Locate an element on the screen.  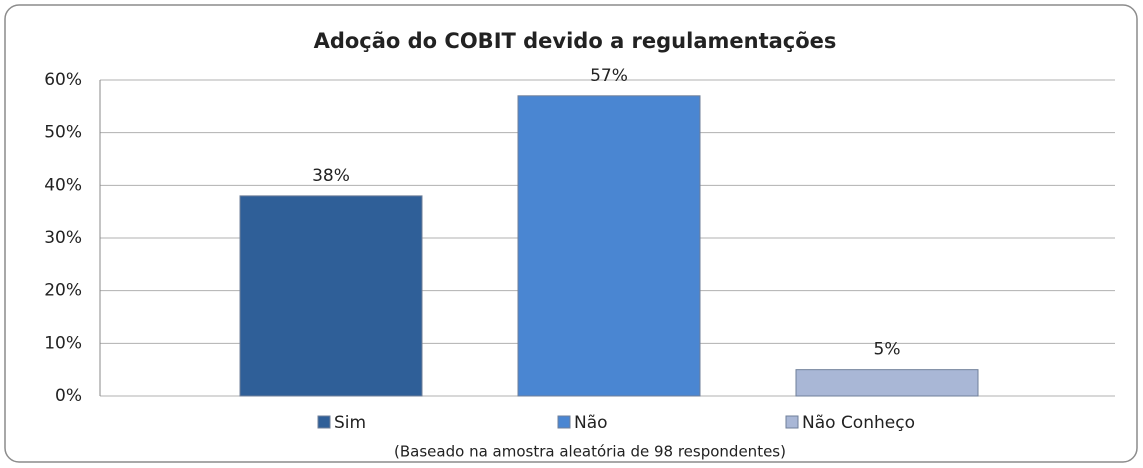
y-tick-label: 20% is located at coordinates (63, 291).